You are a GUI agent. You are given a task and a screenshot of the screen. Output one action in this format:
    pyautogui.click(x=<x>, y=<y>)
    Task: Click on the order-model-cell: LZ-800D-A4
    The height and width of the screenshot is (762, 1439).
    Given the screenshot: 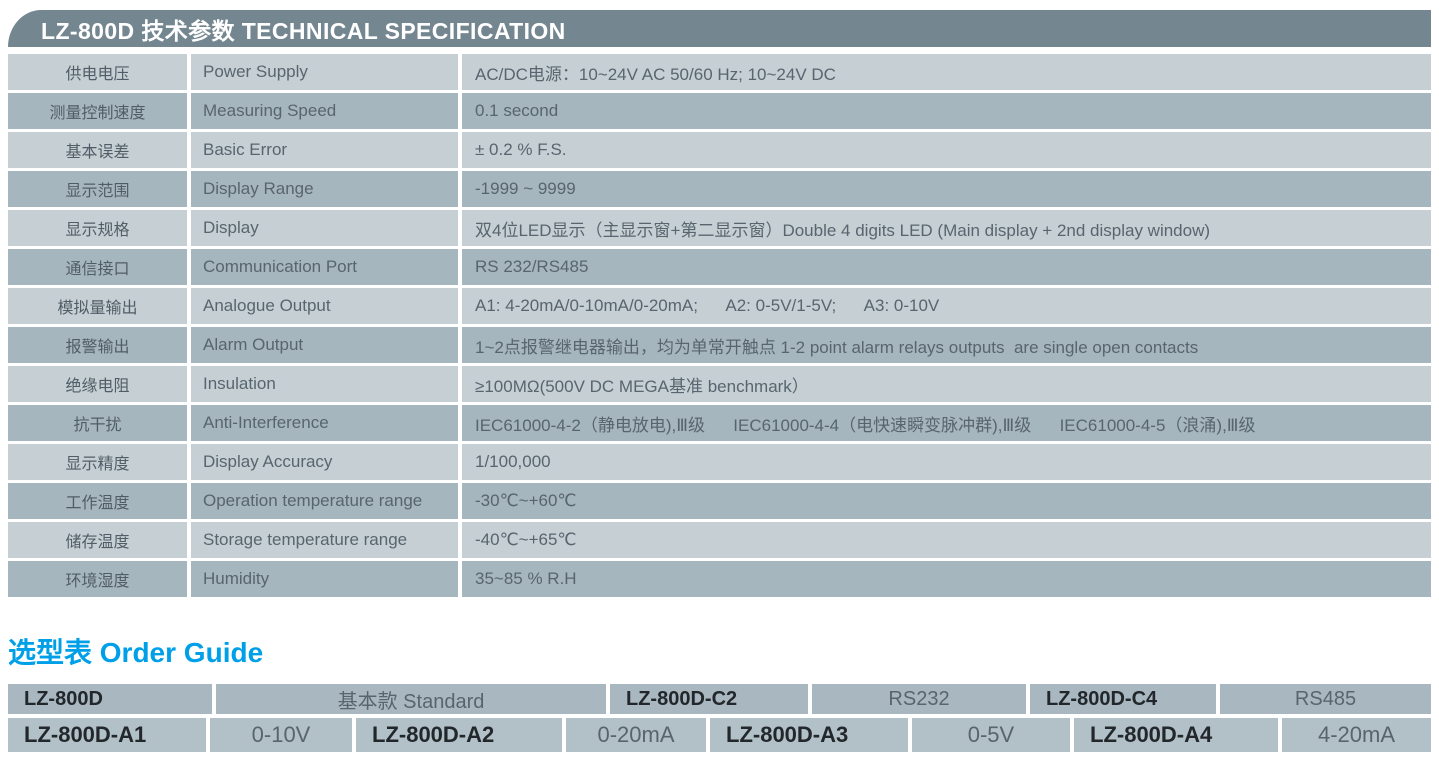 What is the action you would take?
    pyautogui.click(x=1176, y=735)
    